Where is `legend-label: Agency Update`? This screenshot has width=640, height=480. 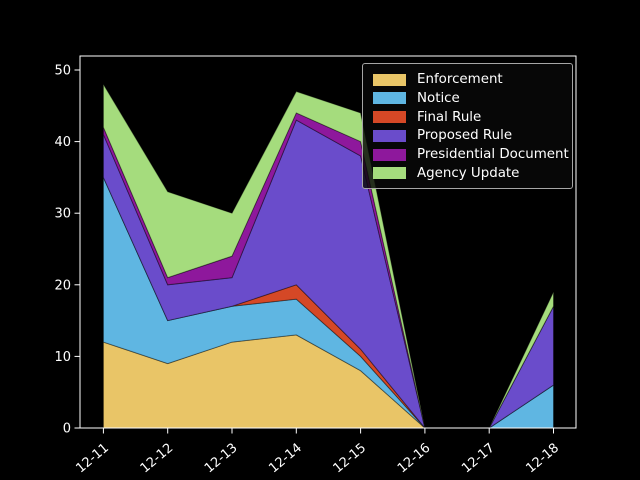
legend-label: Agency Update is located at coordinates (468, 173).